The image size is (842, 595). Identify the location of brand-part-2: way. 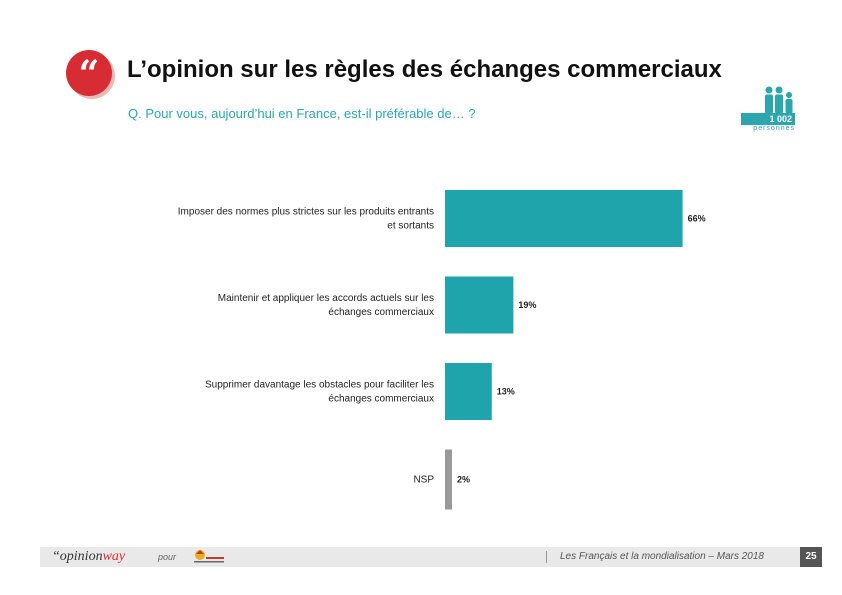
(114, 556).